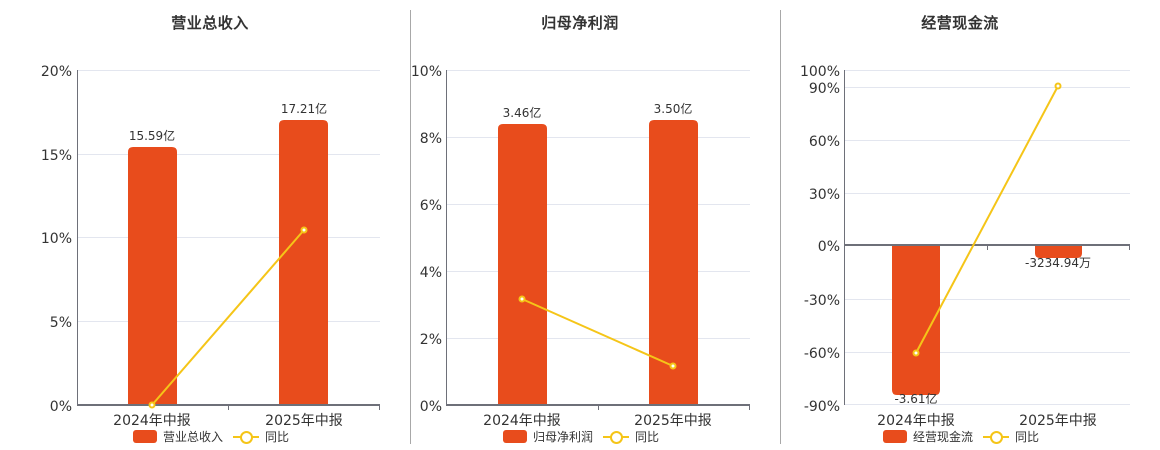 This screenshot has height=450, width=1160. I want to click on svg-text: -3234.94万, so click(1058, 263).